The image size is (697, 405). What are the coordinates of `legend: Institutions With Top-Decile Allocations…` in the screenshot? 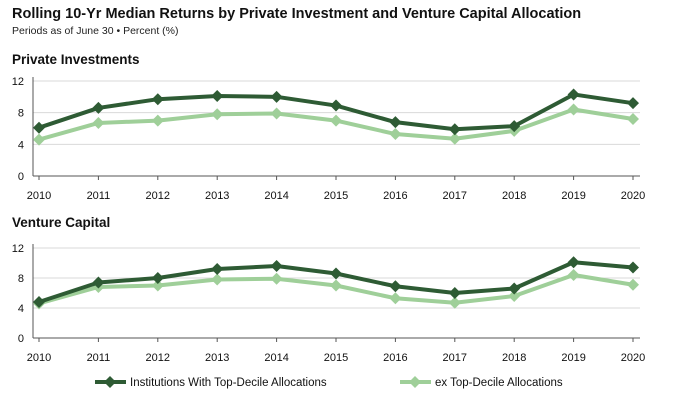 It's located at (329, 382).